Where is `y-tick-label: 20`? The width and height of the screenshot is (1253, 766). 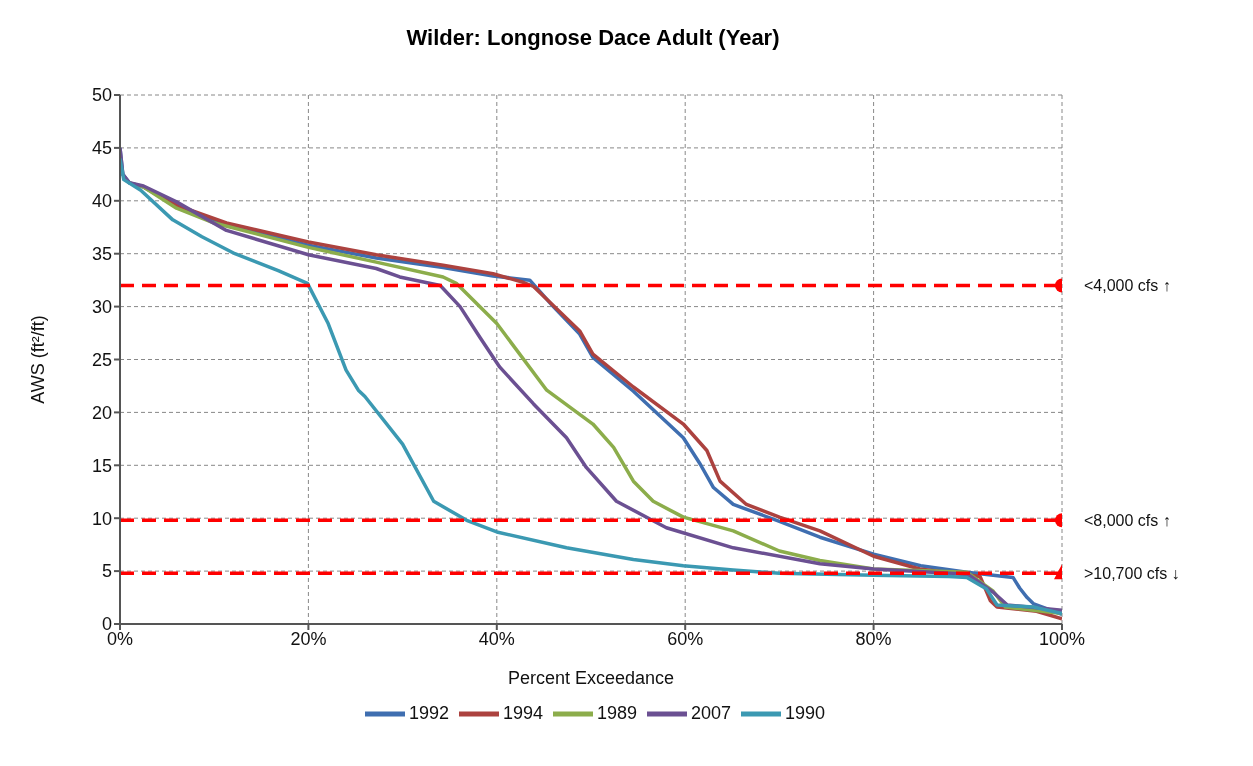
y-tick-label: 20 is located at coordinates (101, 412).